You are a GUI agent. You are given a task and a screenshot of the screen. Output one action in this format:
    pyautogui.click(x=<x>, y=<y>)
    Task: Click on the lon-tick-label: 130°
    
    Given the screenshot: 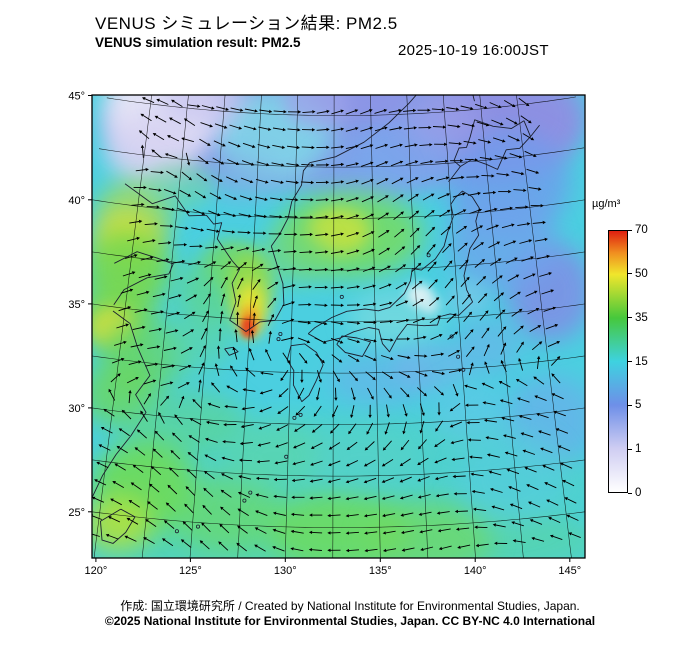 What is the action you would take?
    pyautogui.click(x=285, y=571)
    